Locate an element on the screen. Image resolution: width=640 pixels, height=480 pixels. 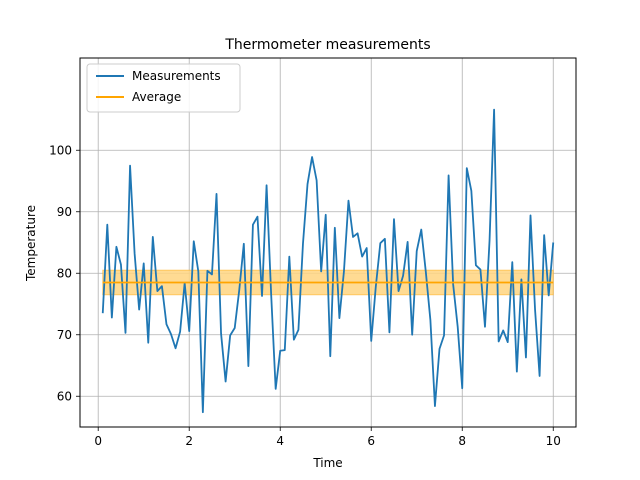
legend: Measurements Average is located at coordinates (163, 88).